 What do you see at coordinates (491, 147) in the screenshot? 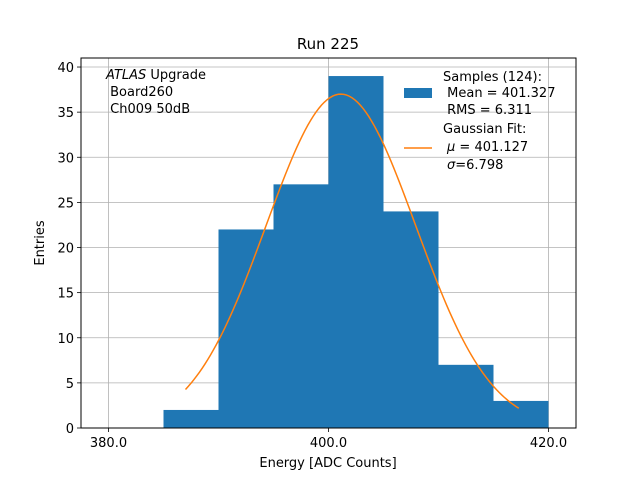
I see `mu-value: = 401.127` at bounding box center [491, 147].